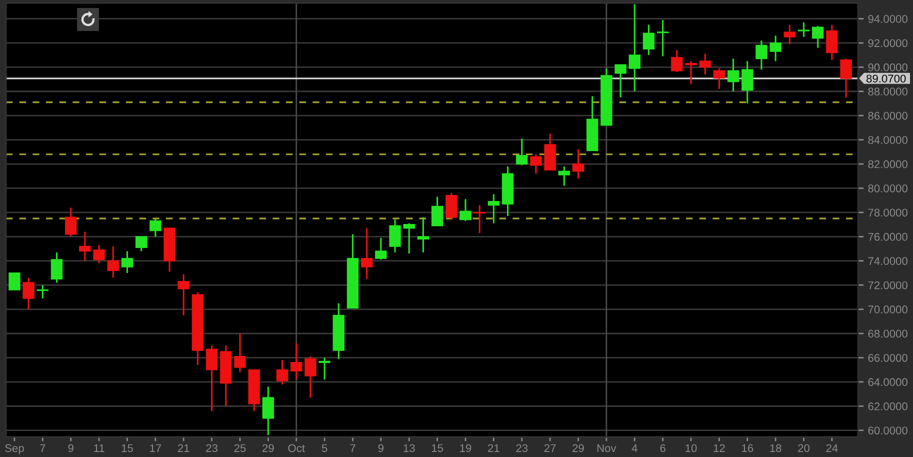  Describe the element at coordinates (691, 448) in the screenshot. I see `x-tick-label: 10` at that location.